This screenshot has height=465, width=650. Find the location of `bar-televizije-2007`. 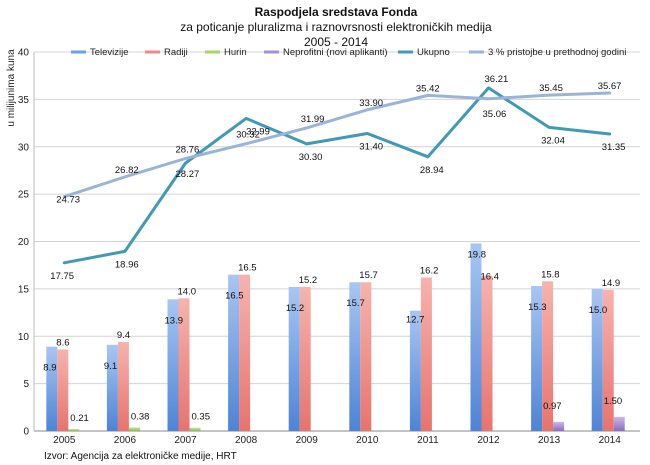

bar-televizije-2007 is located at coordinates (173, 365).